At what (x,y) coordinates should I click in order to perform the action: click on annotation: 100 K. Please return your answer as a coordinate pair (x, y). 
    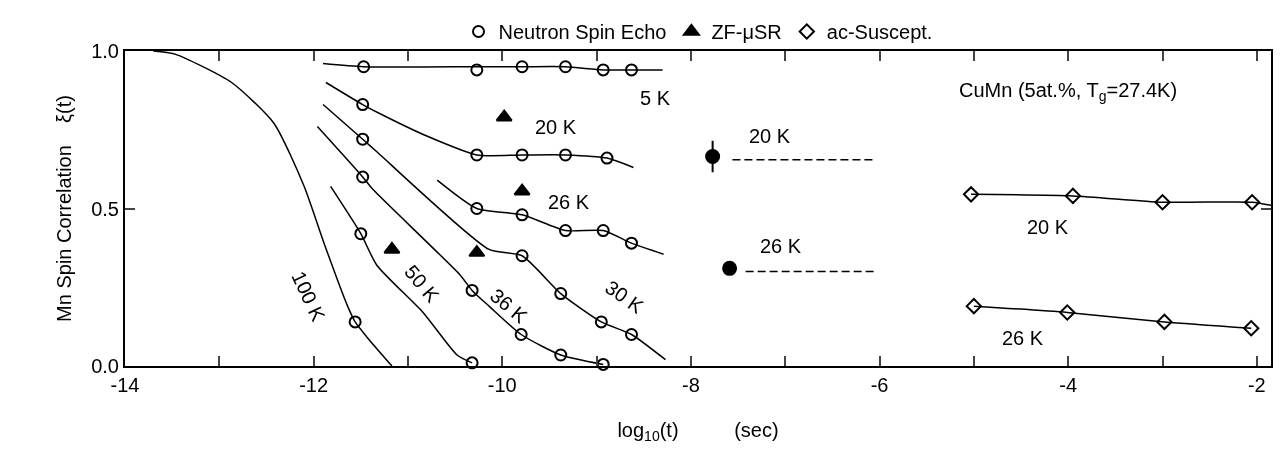
    Looking at the image, I should click on (308, 296).